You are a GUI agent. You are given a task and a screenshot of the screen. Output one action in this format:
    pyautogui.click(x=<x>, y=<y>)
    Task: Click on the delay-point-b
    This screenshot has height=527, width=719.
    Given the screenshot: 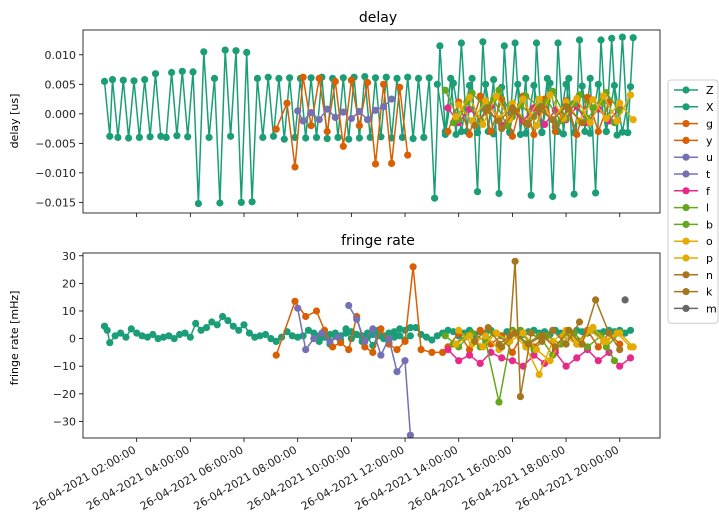 What is the action you would take?
    pyautogui.click(x=453, y=123)
    